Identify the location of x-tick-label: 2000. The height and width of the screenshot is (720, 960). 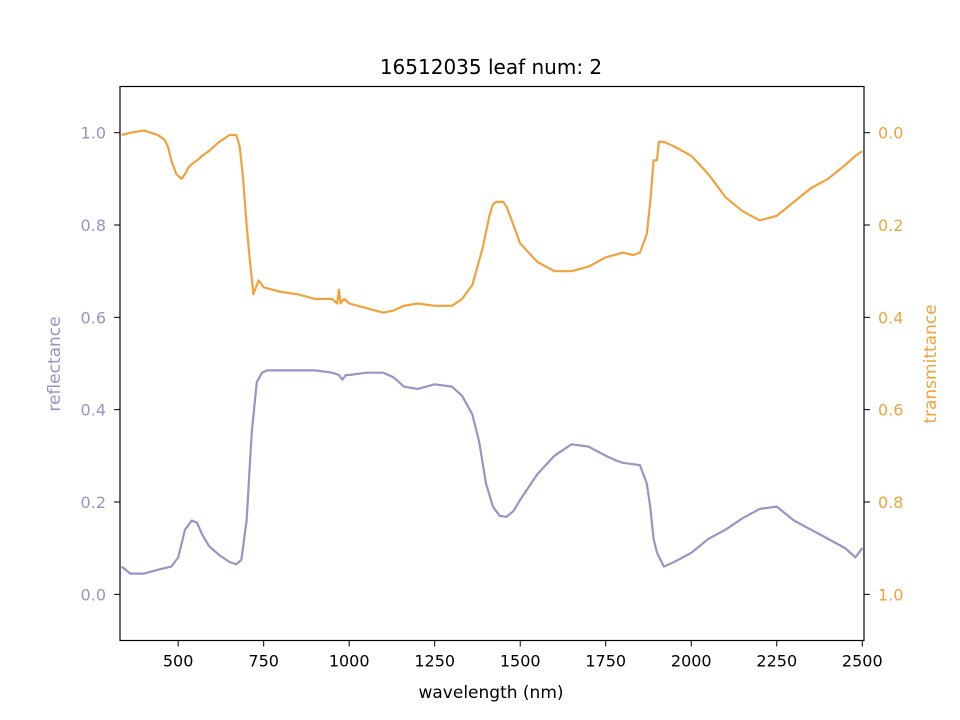
(691, 661).